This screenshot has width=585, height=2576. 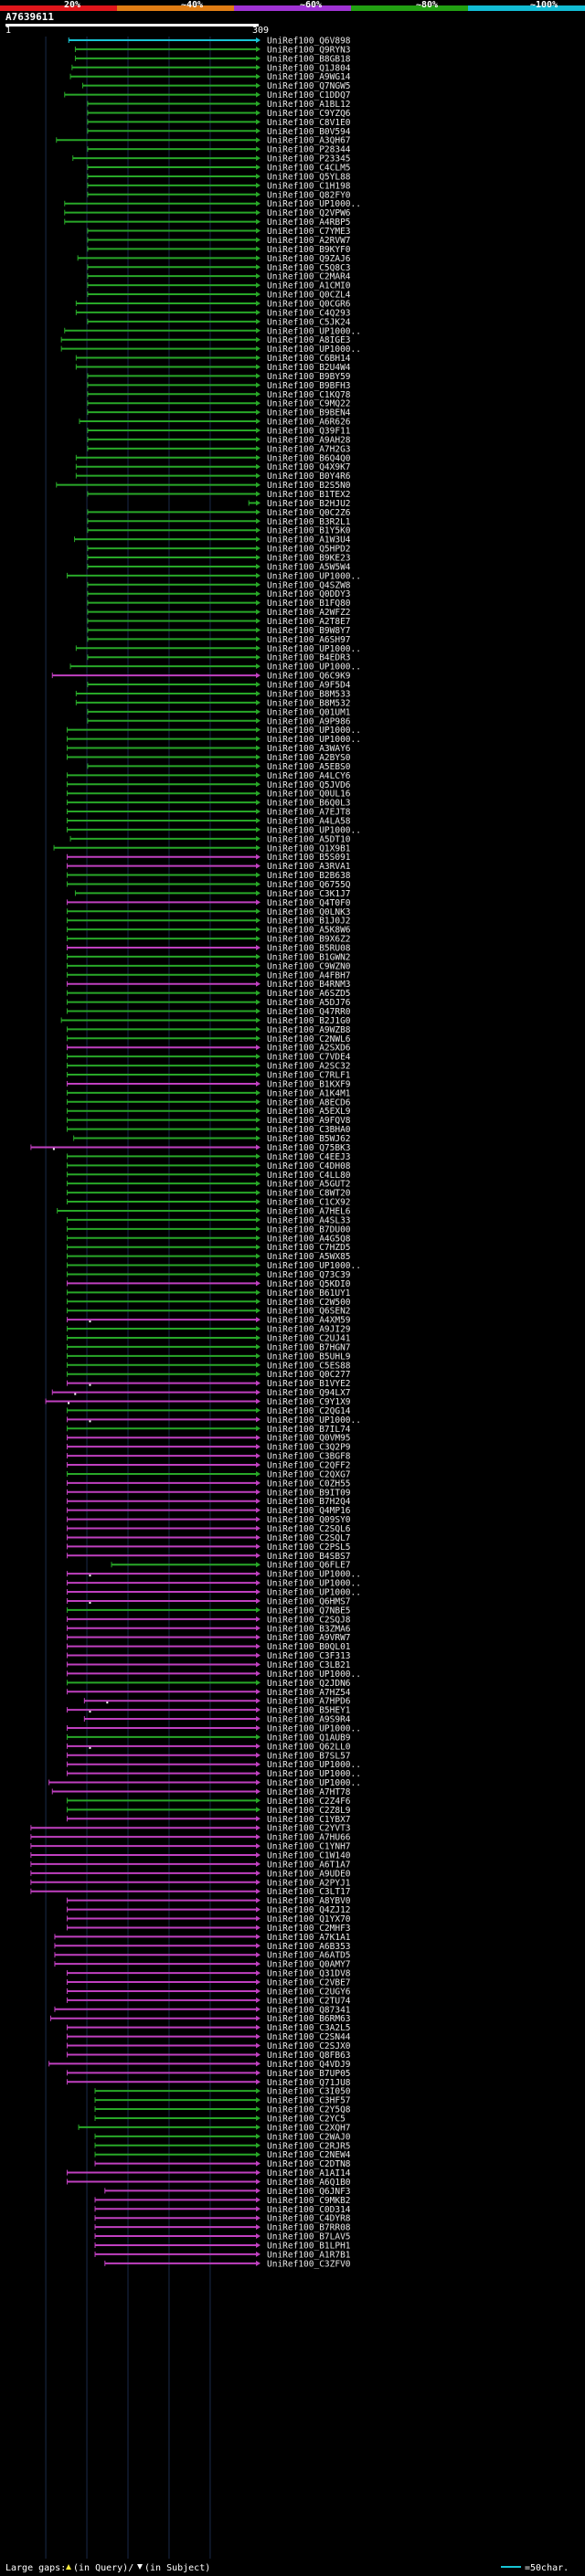 What do you see at coordinates (309, 2137) in the screenshot?
I see `hit-label: UniRef100_C2WAJ0` at bounding box center [309, 2137].